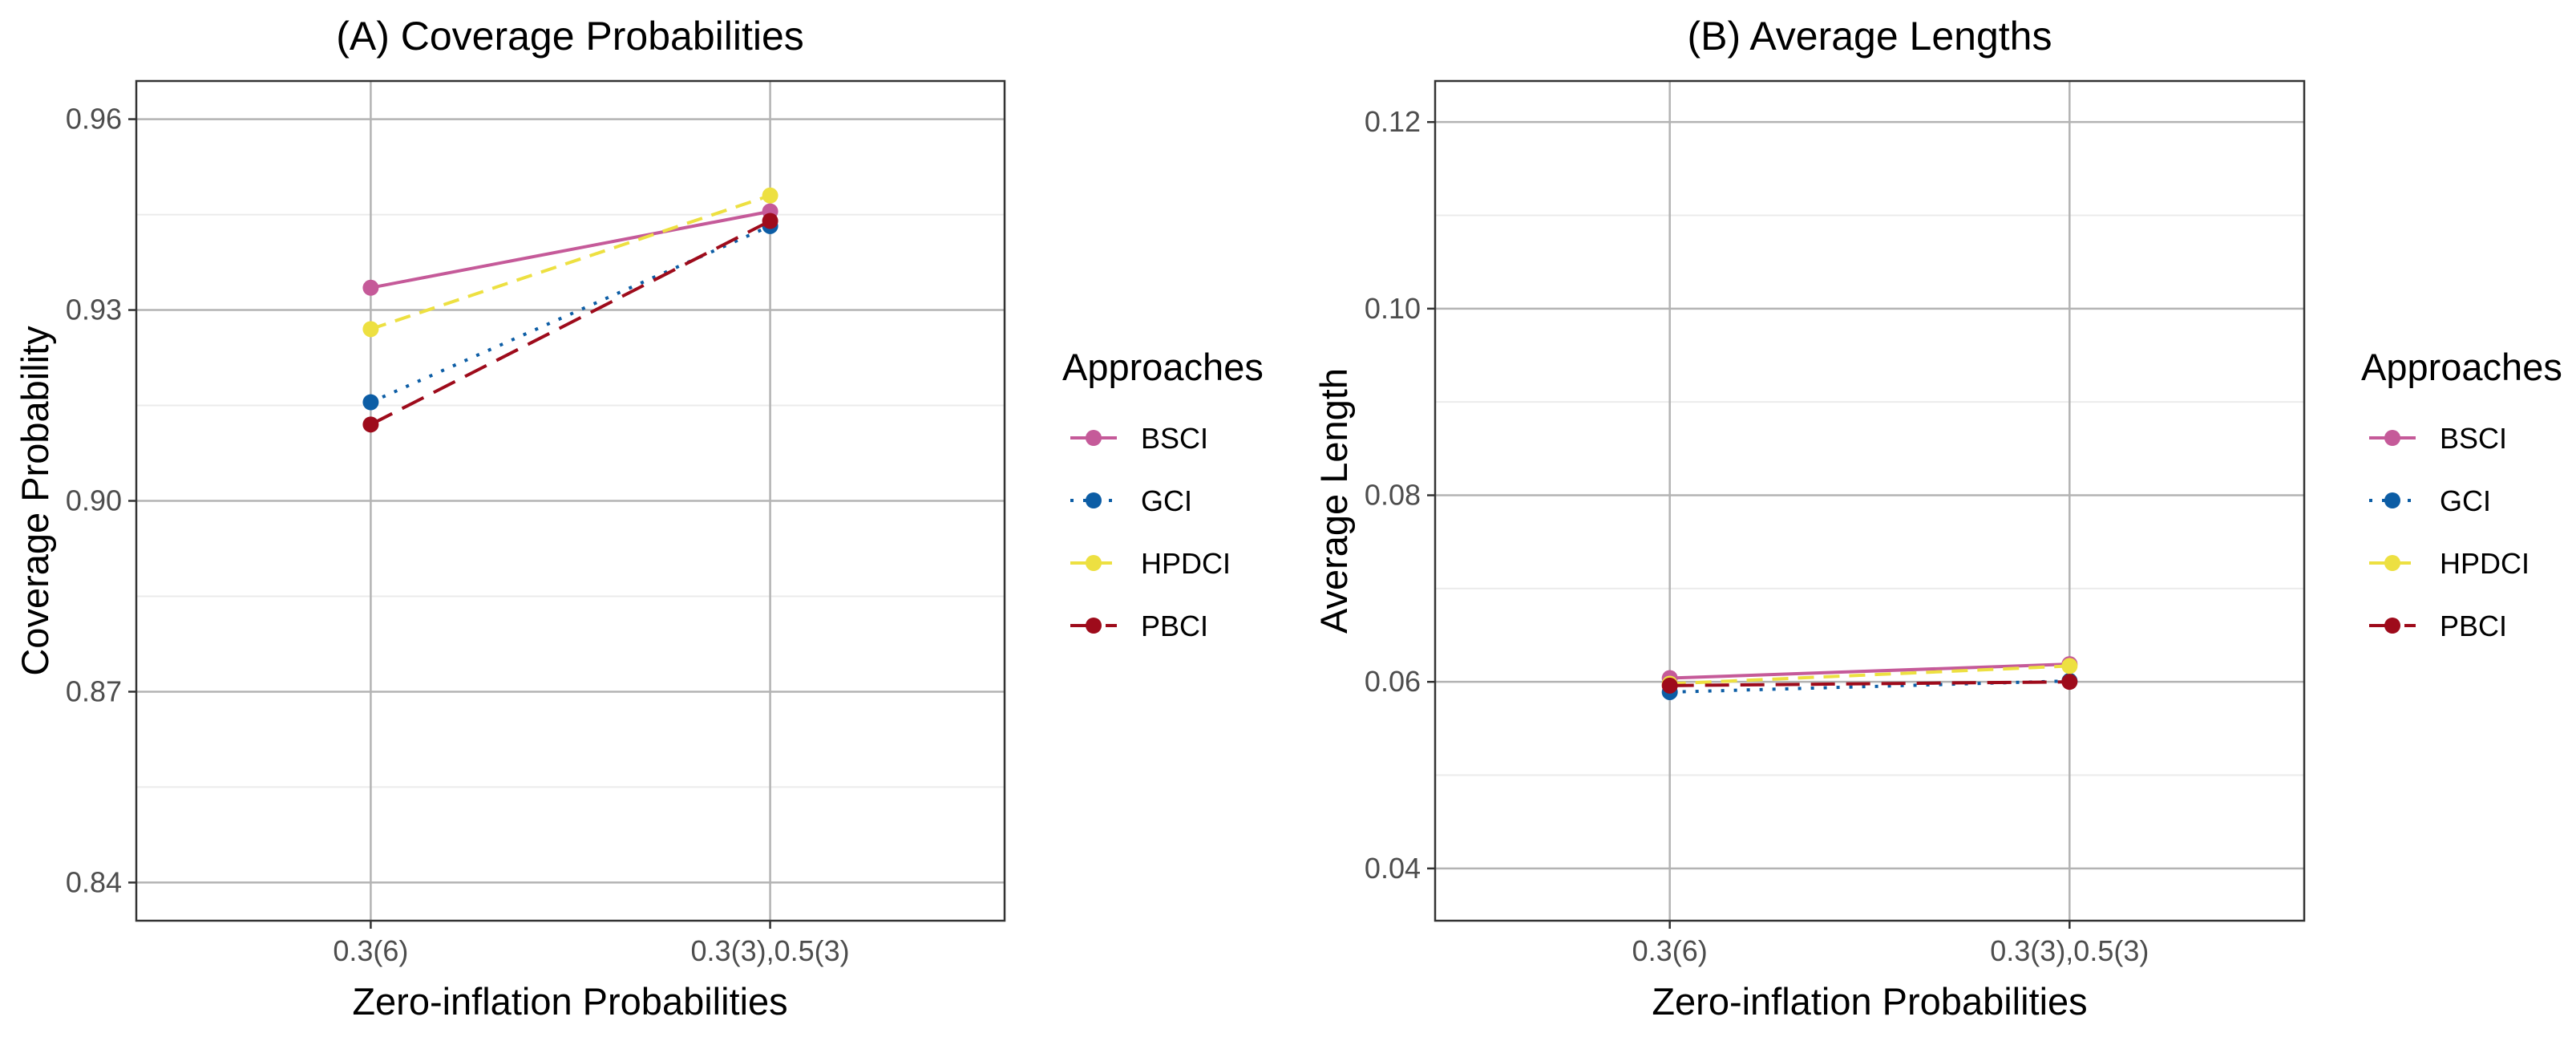 The width and height of the screenshot is (2576, 1041). What do you see at coordinates (570, 36) in the screenshot?
I see `chart-title: (A) Coverage Probabilities` at bounding box center [570, 36].